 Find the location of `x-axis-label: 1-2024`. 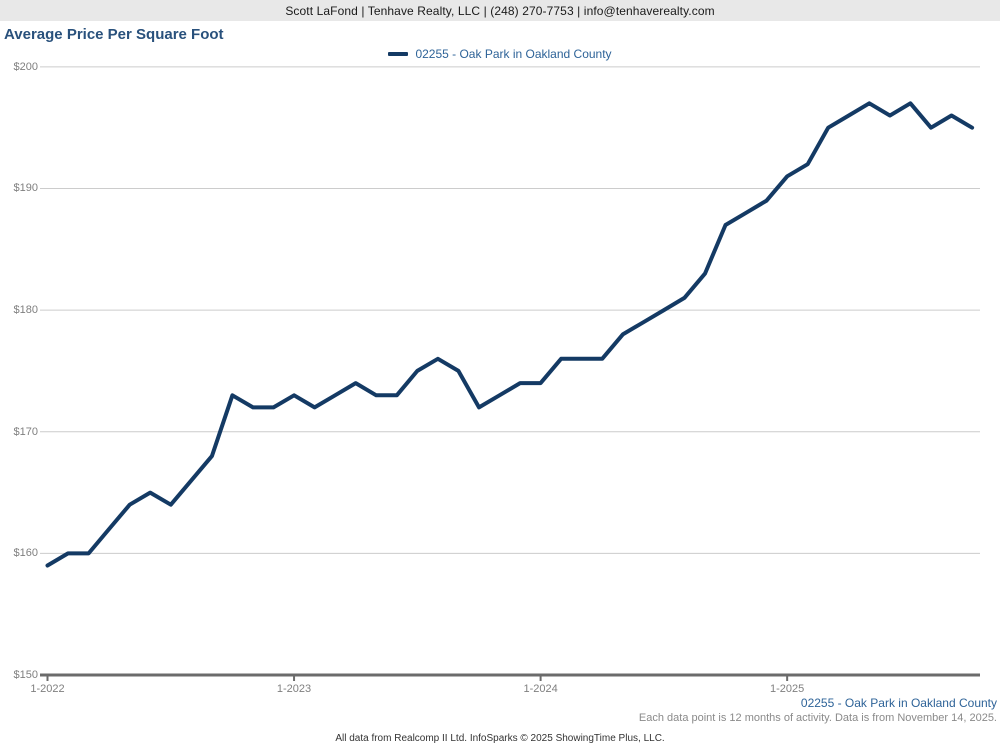

x-axis-label: 1-2024 is located at coordinates (540, 689).